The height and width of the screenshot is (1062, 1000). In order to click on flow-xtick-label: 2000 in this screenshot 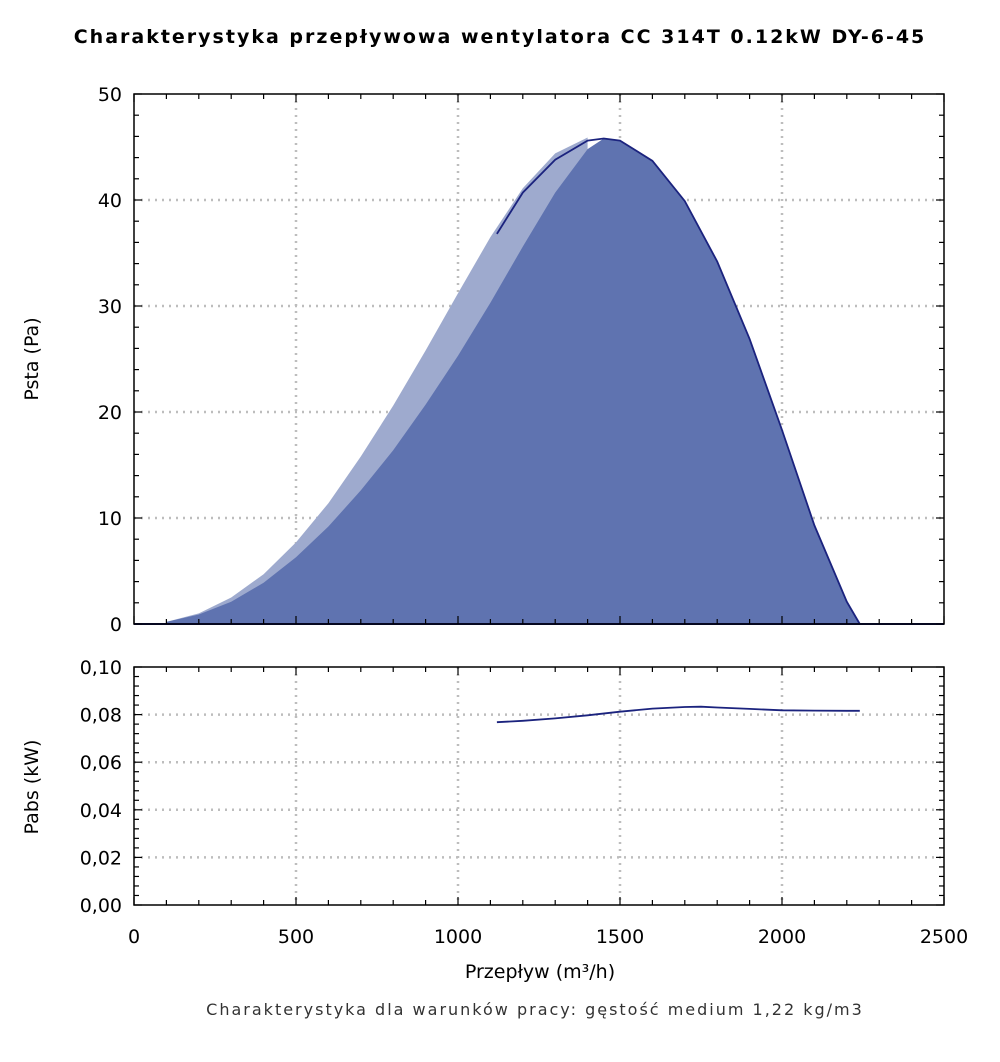, I will do `click(782, 937)`.